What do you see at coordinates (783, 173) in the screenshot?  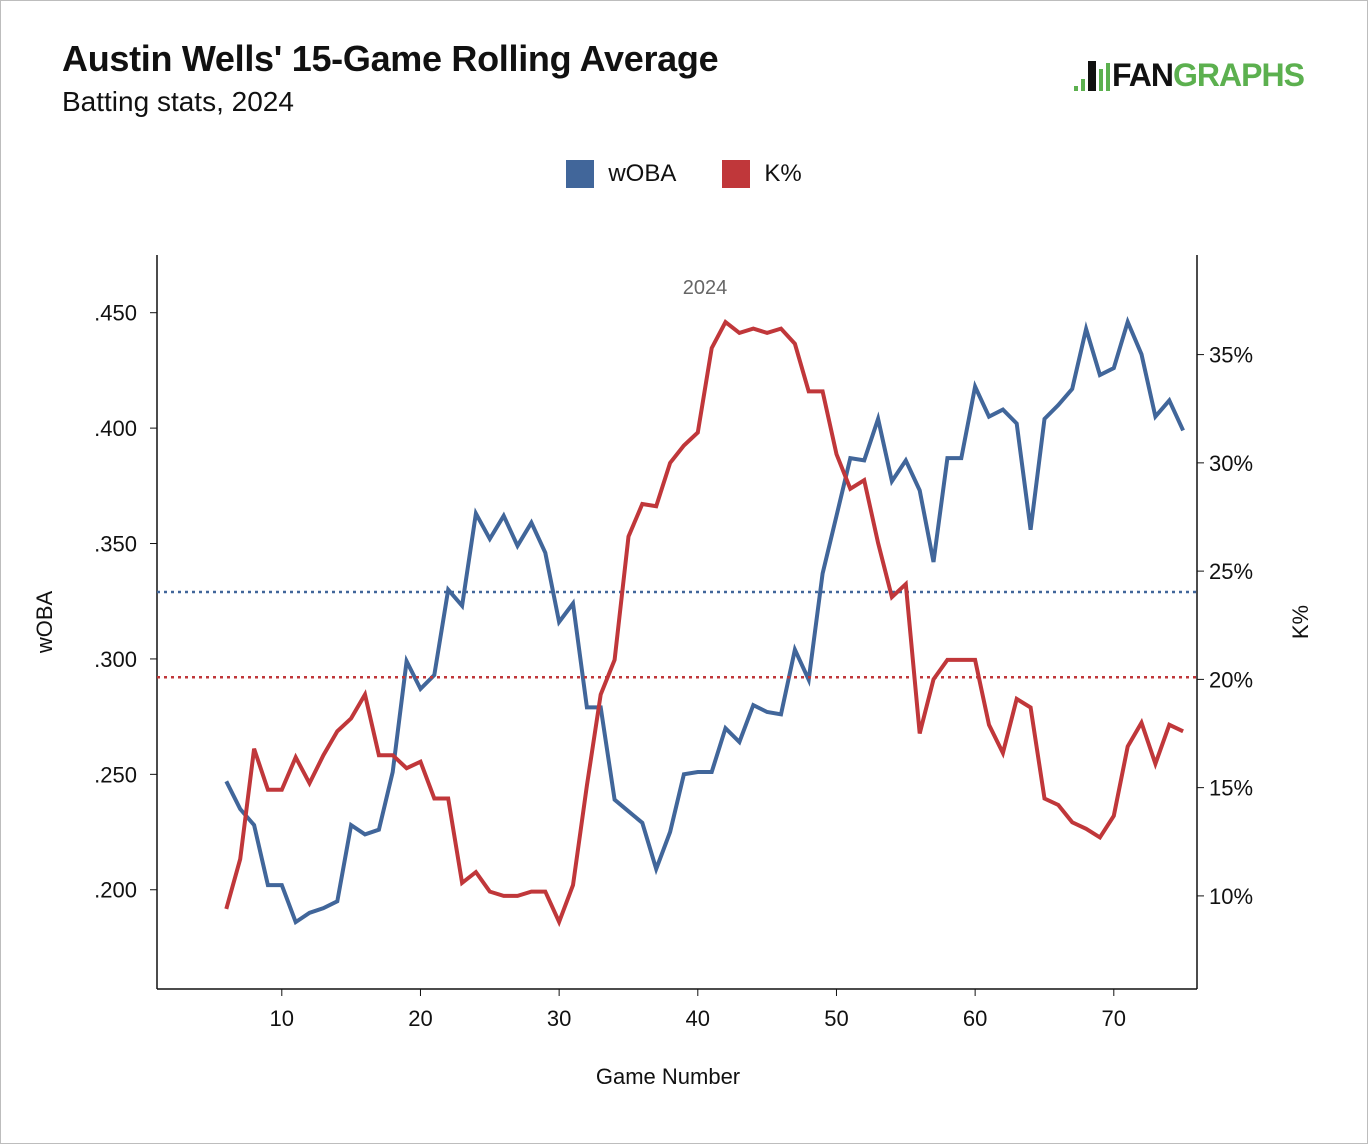 I see `legend-label-k-pct: K%` at bounding box center [783, 173].